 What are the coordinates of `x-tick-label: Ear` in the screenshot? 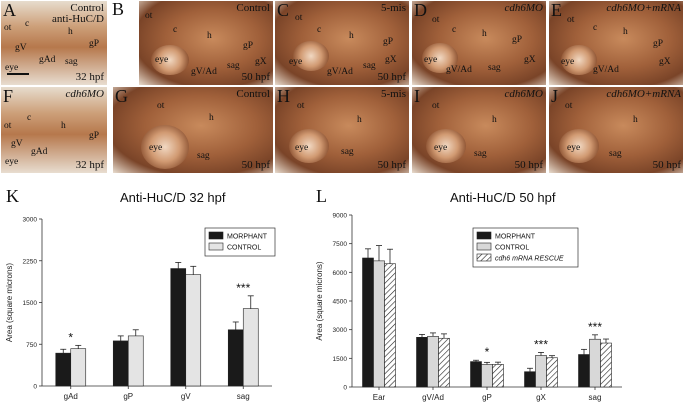 It's located at (379, 397).